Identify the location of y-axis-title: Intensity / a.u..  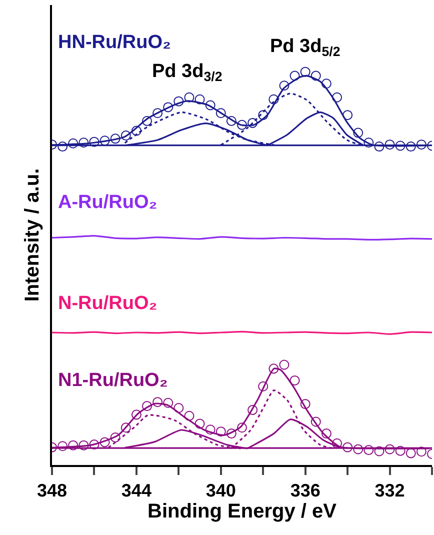
(32, 235).